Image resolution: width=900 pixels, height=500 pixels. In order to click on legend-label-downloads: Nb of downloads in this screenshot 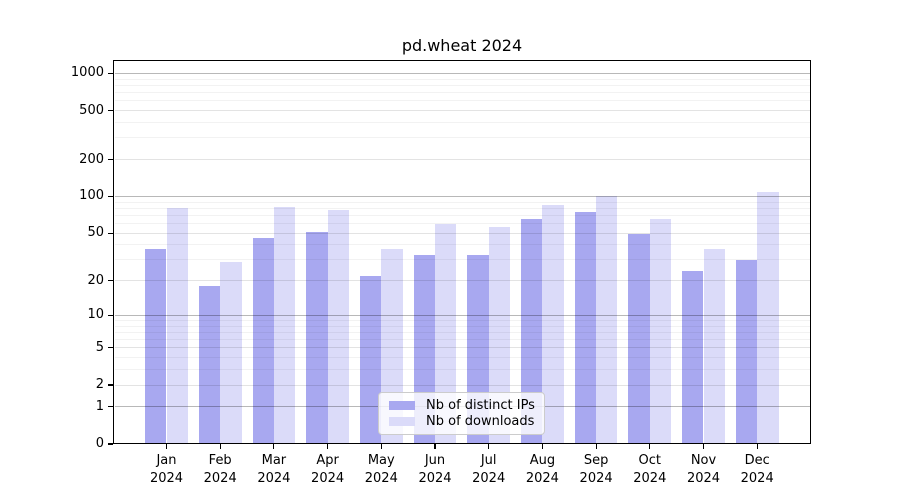, I will do `click(480, 422)`.